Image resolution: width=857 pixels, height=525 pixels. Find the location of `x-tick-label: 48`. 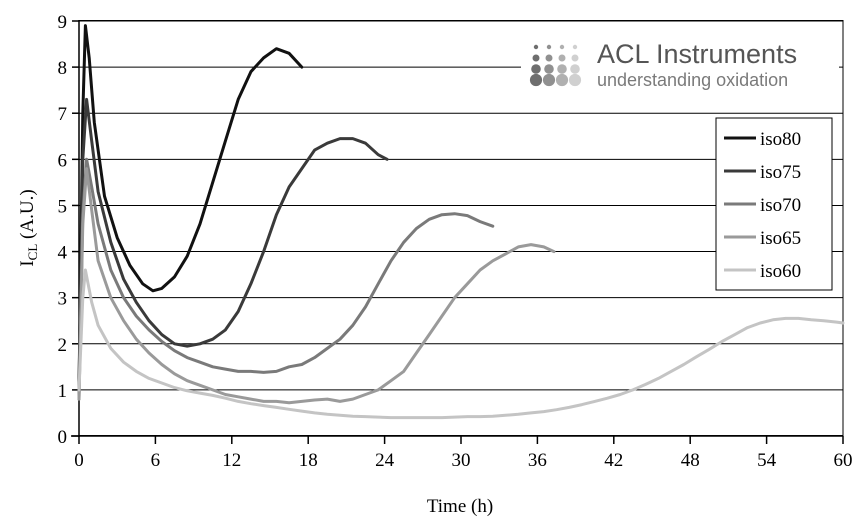

x-tick-label: 48 is located at coordinates (690, 460).